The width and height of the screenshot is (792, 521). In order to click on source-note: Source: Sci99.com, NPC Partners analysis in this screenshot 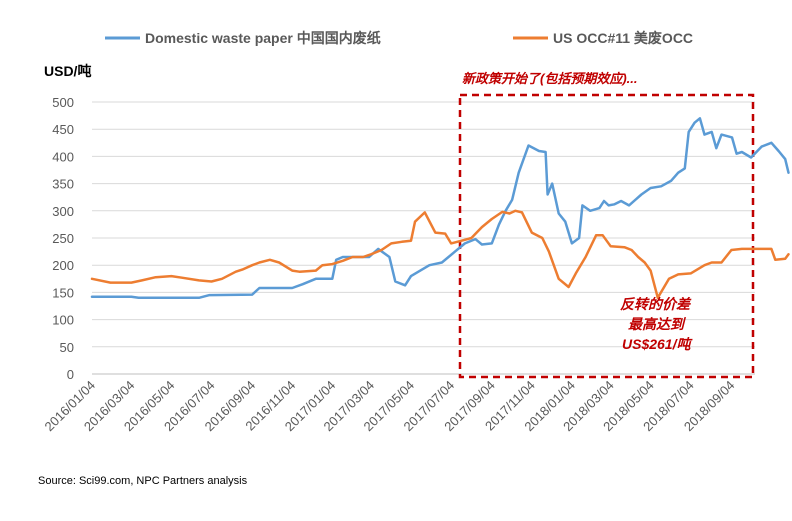, I will do `click(143, 481)`.